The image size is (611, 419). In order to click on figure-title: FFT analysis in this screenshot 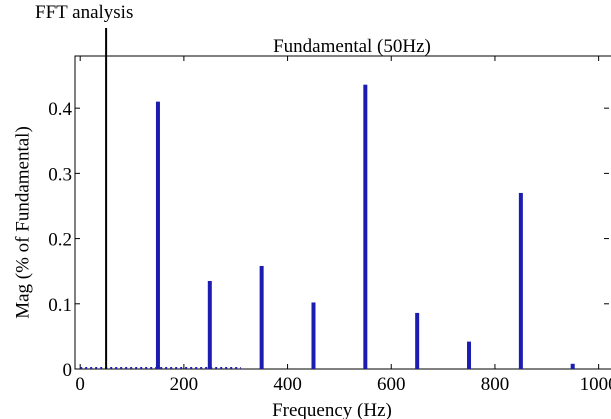, I will do `click(84, 12)`.